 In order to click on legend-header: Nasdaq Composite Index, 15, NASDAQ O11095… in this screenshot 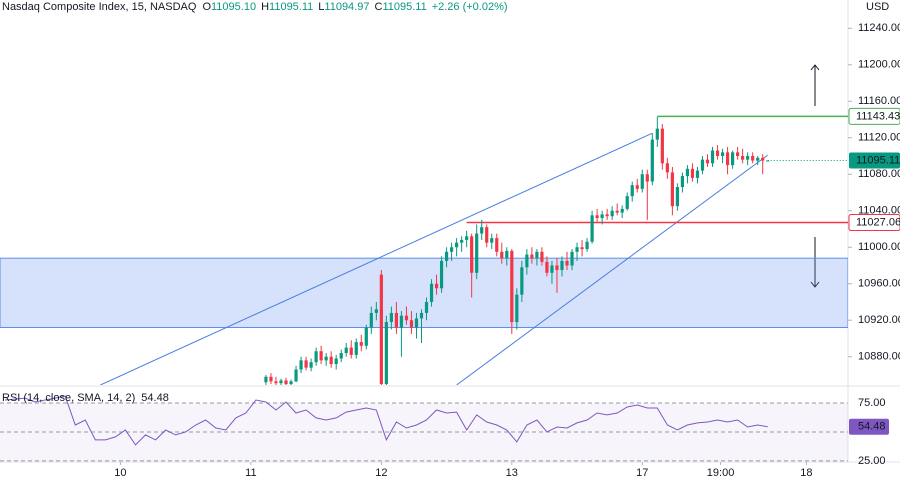, I will do `click(257, 7)`.